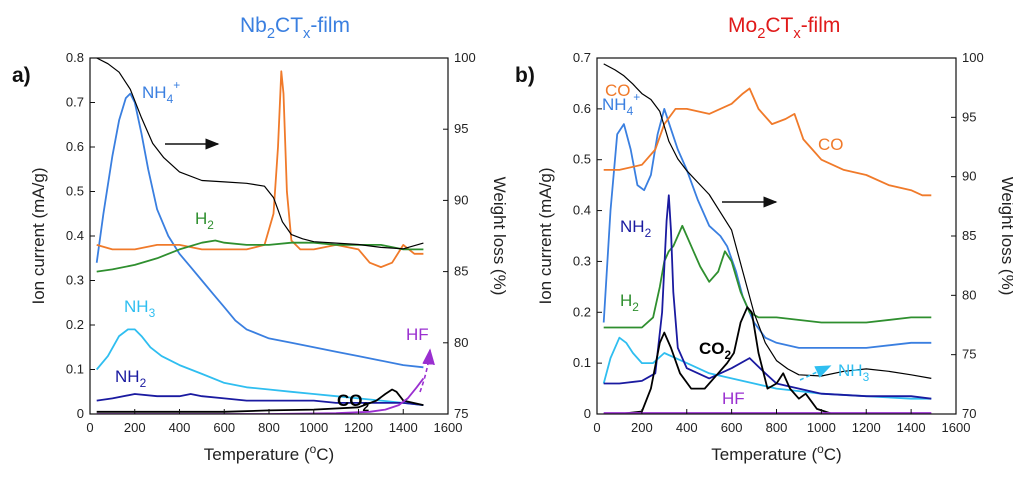  I want to click on series-line-hf, so click(260, 395).